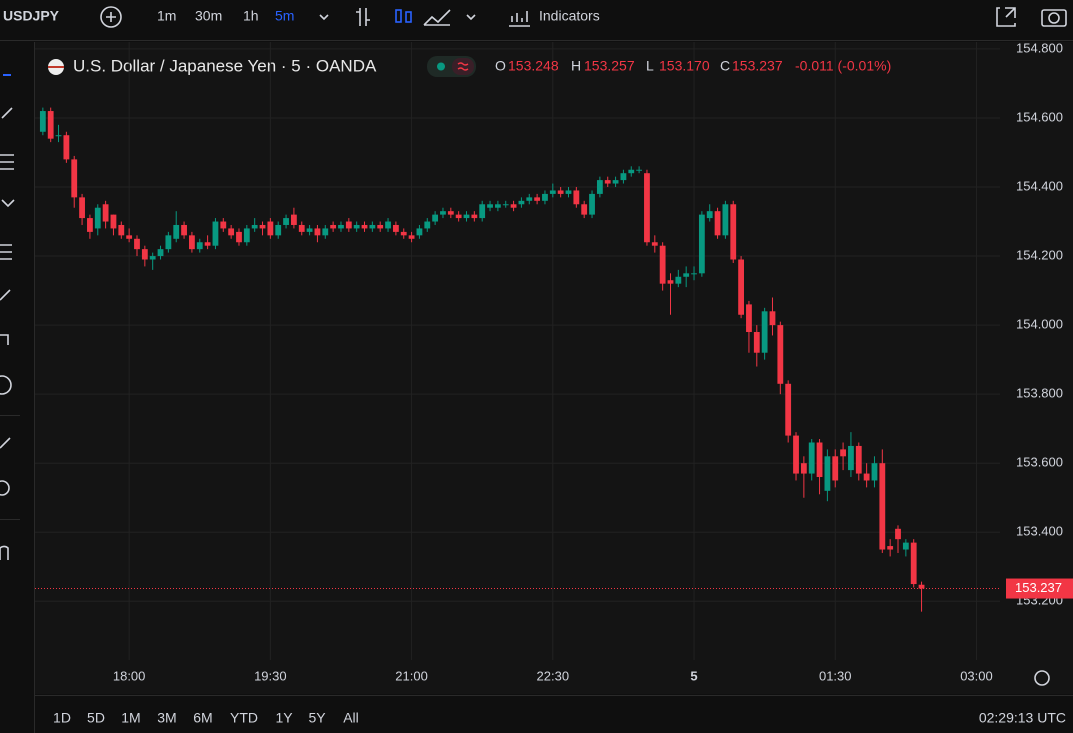  Describe the element at coordinates (284, 718) in the screenshot. I see `range-button: 1Y` at that location.